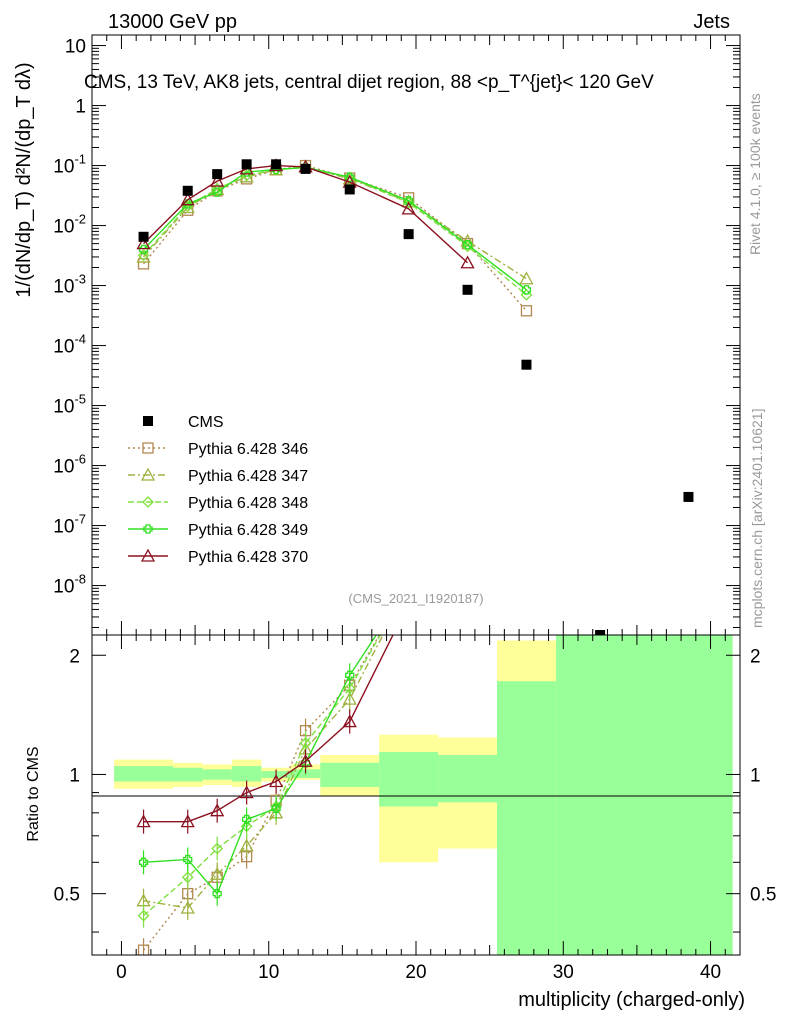 The width and height of the screenshot is (786, 1024). I want to click on ratio-y-tick-label-right: 2, so click(755, 656).